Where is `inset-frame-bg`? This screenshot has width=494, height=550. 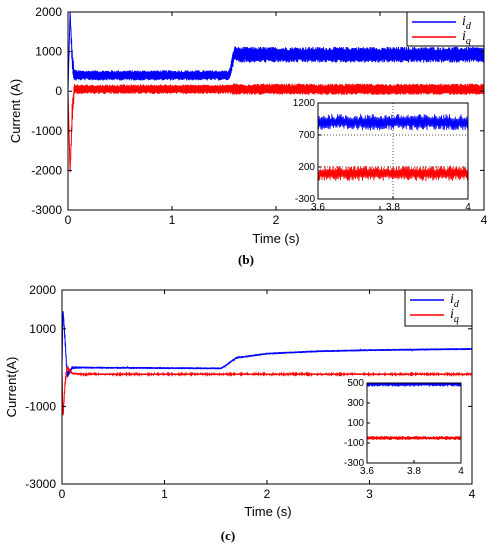
inset-frame-bg is located at coordinates (414, 423).